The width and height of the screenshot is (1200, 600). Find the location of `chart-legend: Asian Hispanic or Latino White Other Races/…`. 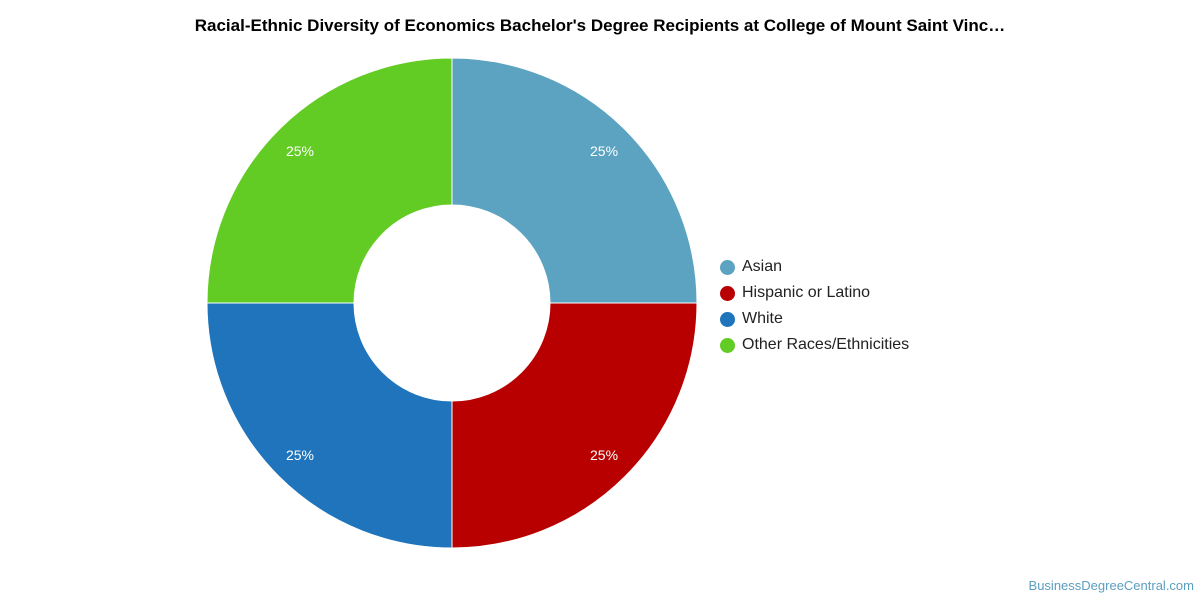

chart-legend: Asian Hispanic or Latino White Other Races/… is located at coordinates (814, 306).